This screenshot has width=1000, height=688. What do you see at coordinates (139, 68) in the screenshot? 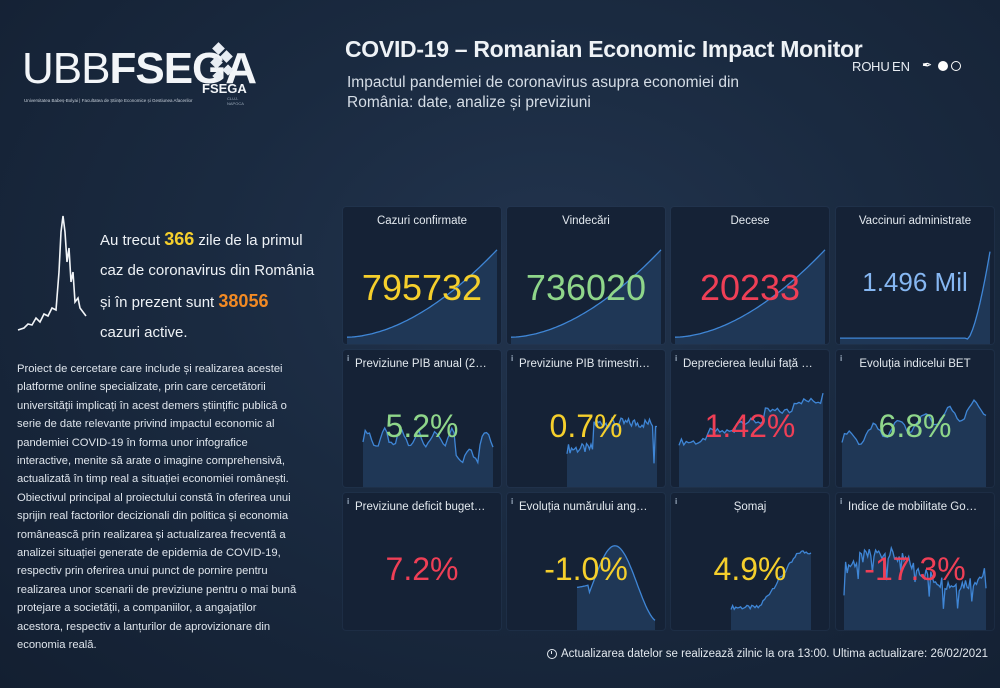
I see `logo-wordmark: UBBFSEGA` at bounding box center [139, 68].